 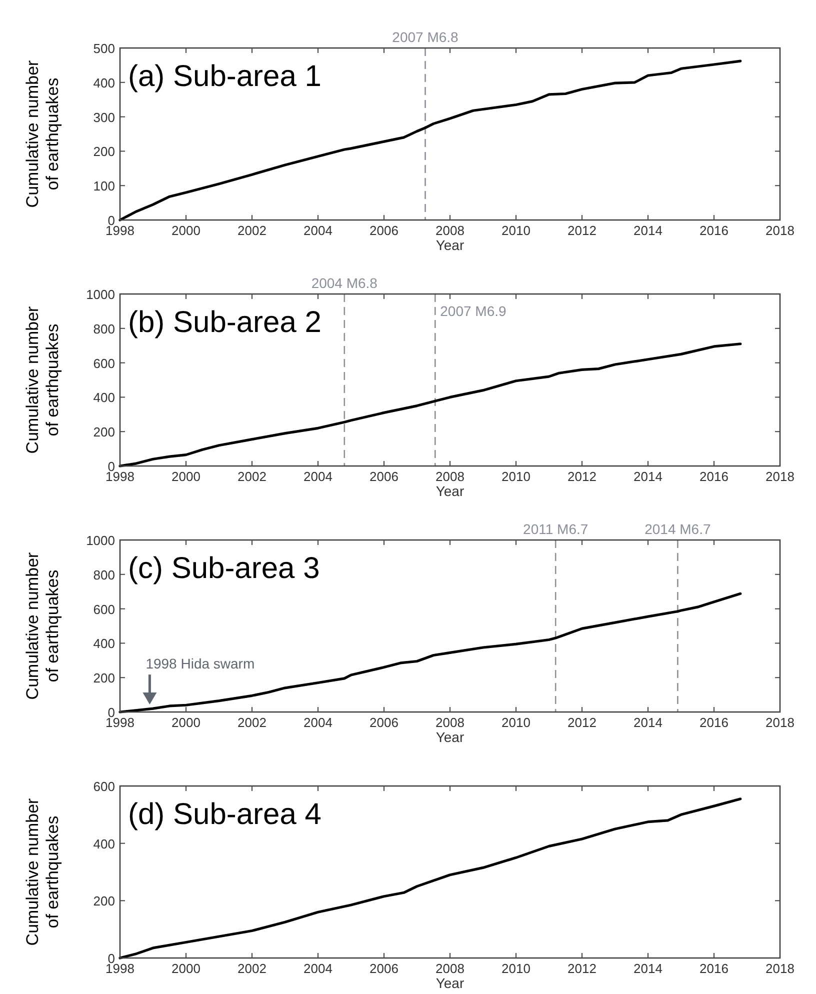 I want to click on chart-title: (c) Sub-area 3, so click(x=224, y=568).